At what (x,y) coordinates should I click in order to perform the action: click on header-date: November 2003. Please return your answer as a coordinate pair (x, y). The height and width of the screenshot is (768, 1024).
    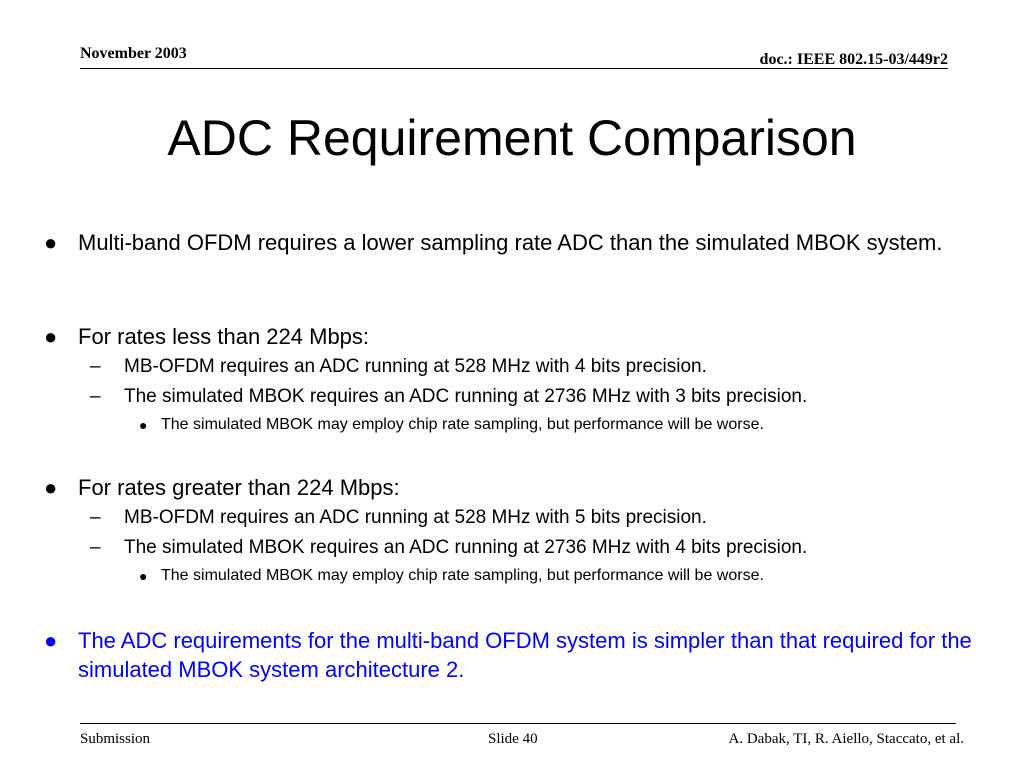
    Looking at the image, I should click on (133, 53).